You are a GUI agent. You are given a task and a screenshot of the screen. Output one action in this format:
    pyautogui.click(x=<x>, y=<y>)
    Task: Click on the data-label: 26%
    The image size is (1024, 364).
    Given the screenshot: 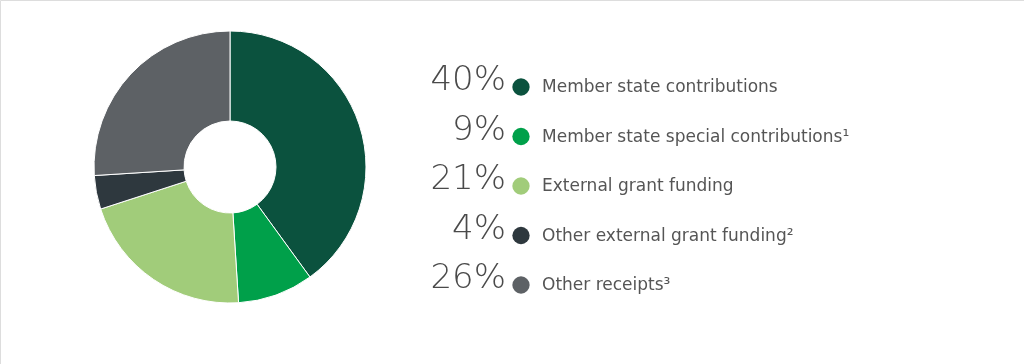 What is the action you would take?
    pyautogui.click(x=468, y=276)
    